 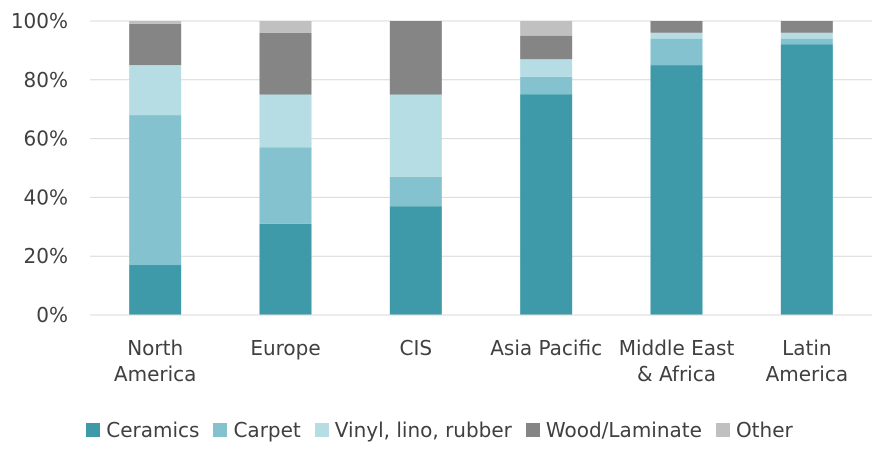 I want to click on legend-item: Other, so click(x=754, y=430).